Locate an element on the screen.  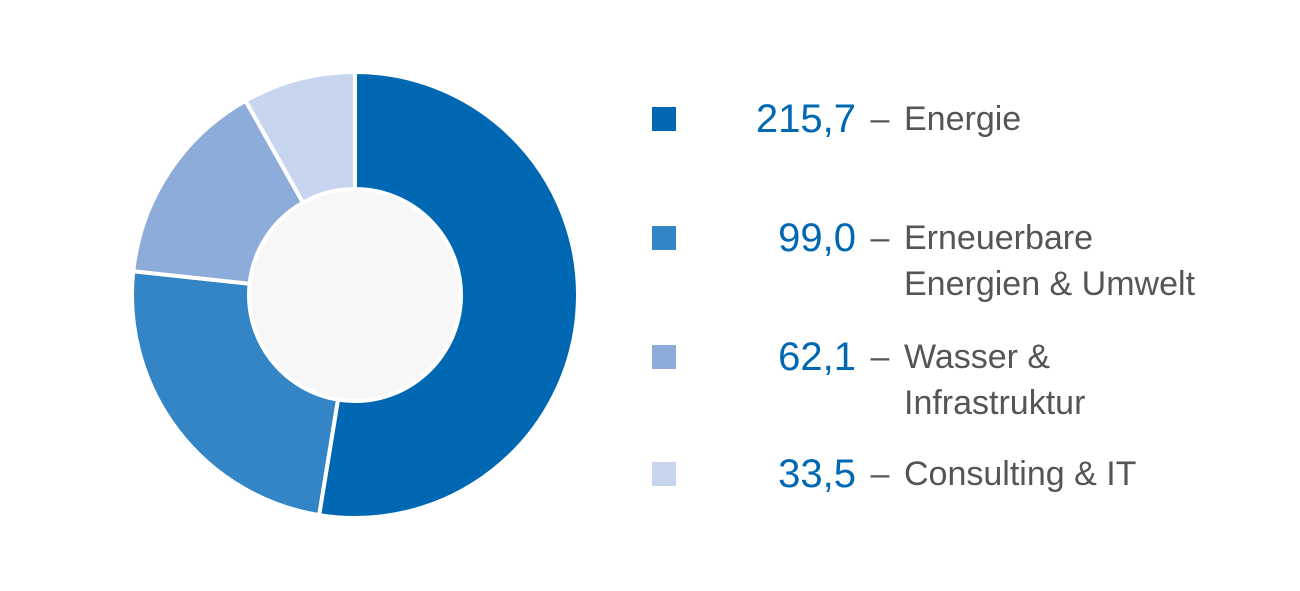
legend-item: 99,0– Erneuerbare Energien & Umwelt is located at coordinates (933, 261).